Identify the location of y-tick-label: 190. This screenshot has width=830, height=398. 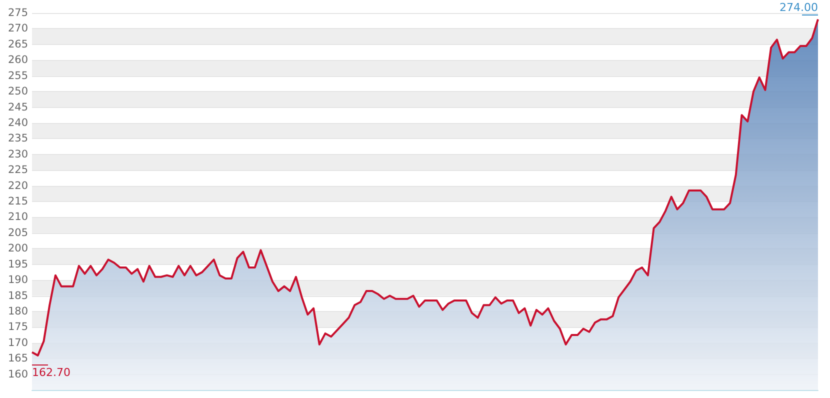
(18, 280).